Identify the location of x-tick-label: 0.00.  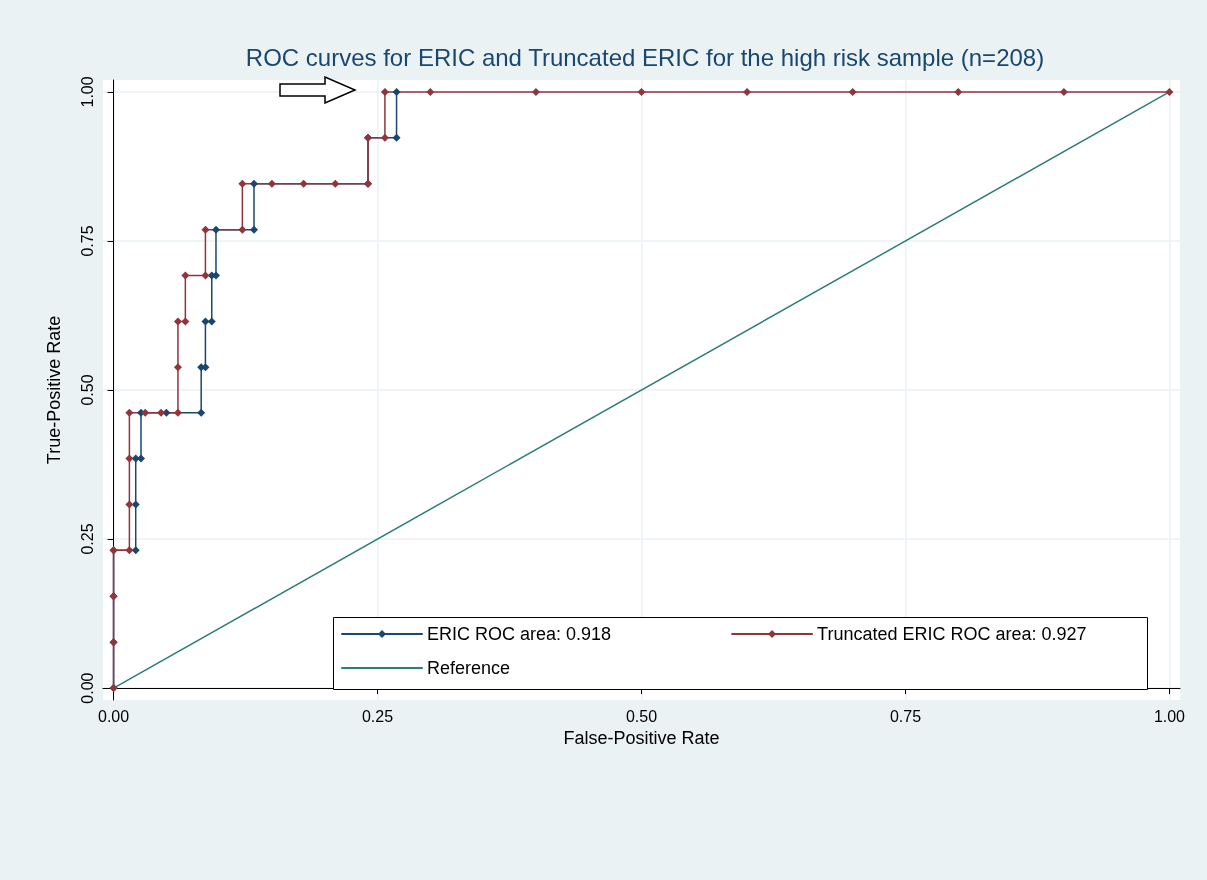
(113, 716).